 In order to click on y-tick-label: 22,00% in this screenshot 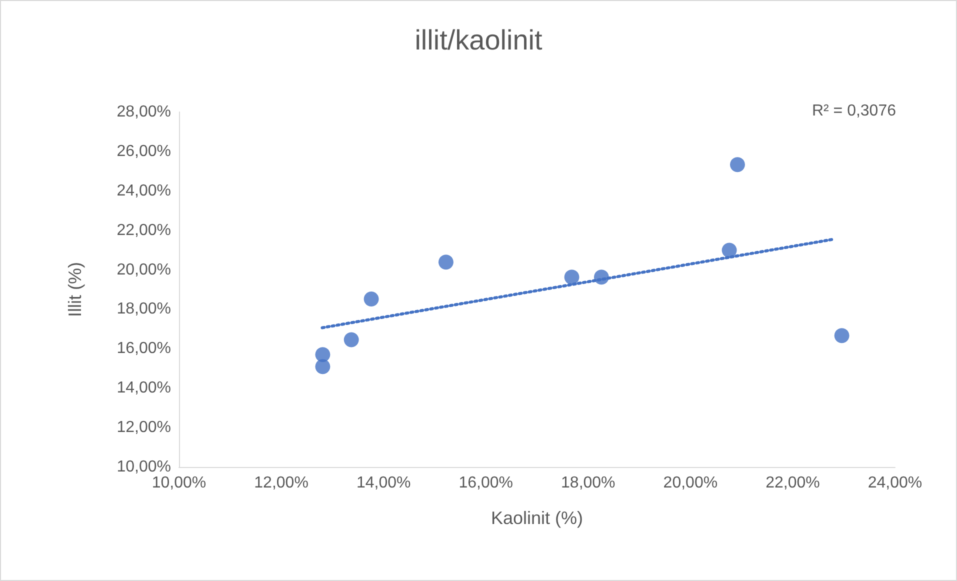, I will do `click(143, 230)`.